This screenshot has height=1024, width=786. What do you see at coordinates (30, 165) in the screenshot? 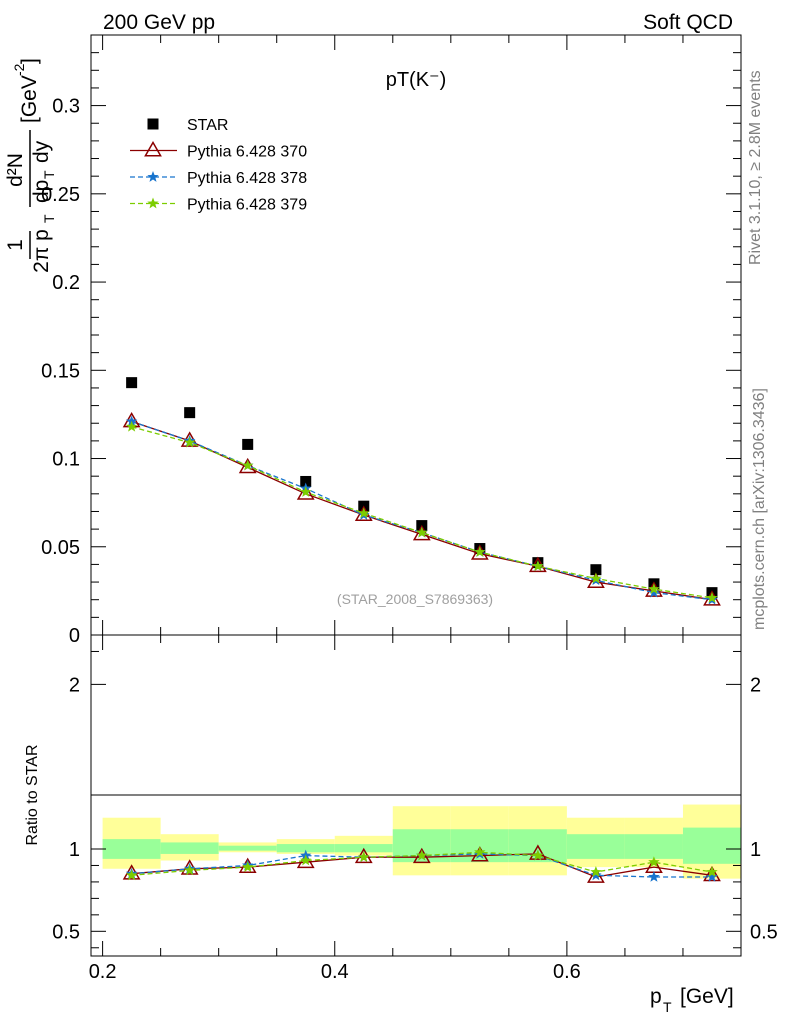
I see `main-y-axis-label: 1 2π p T d²N dp T dy [GeV -2 ]` at bounding box center [30, 165].